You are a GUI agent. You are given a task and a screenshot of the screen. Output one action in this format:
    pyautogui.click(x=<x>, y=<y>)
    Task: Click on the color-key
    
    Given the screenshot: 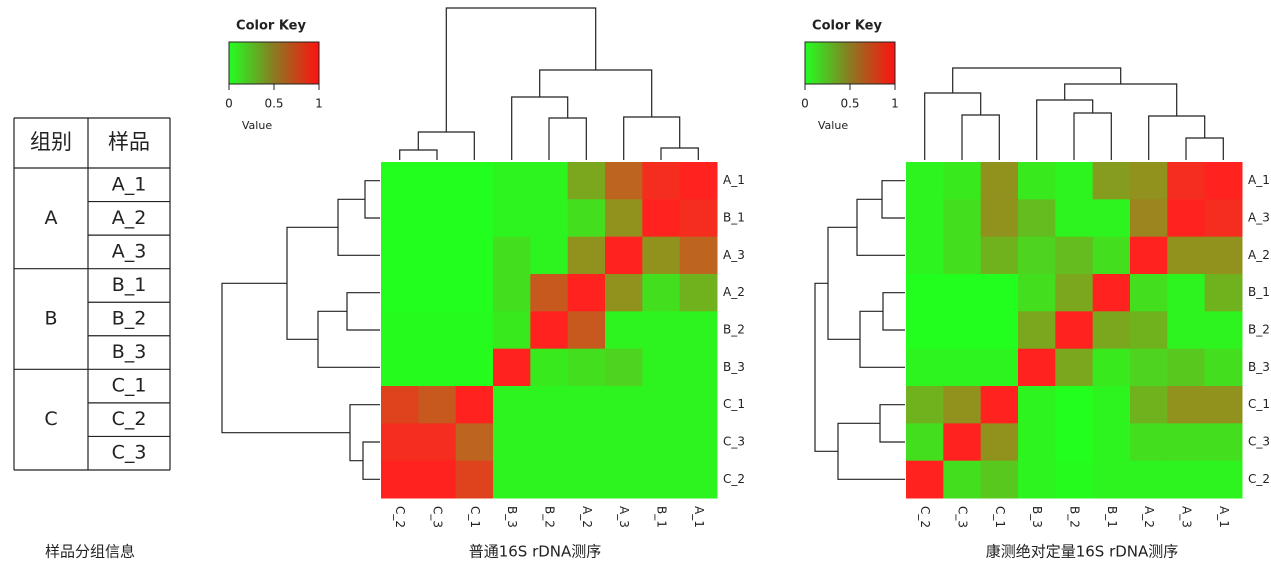 What is the action you would take?
    pyautogui.click(x=274, y=63)
    